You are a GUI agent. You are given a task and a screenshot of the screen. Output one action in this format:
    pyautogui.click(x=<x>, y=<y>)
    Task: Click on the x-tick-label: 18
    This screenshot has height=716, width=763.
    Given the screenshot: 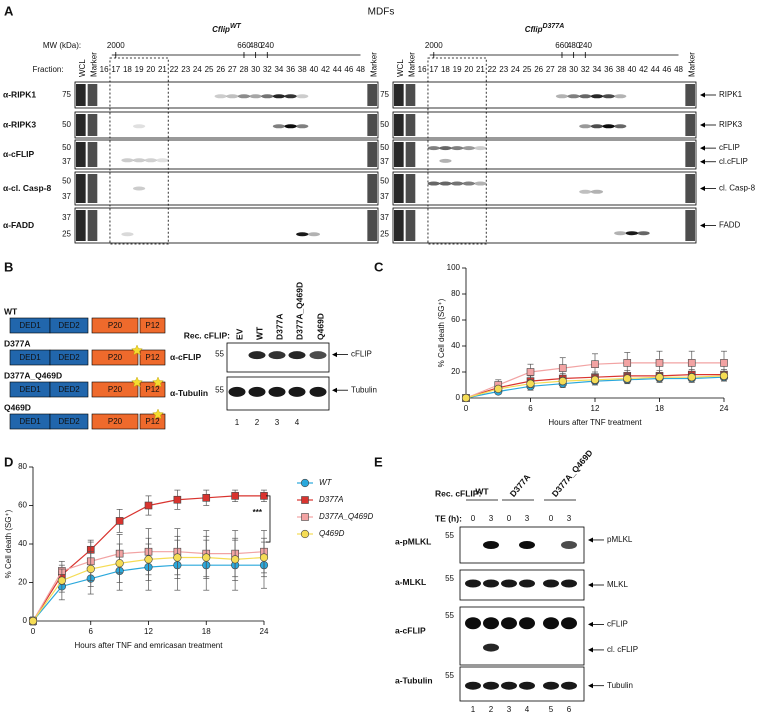 What is the action you would take?
    pyautogui.click(x=659, y=408)
    